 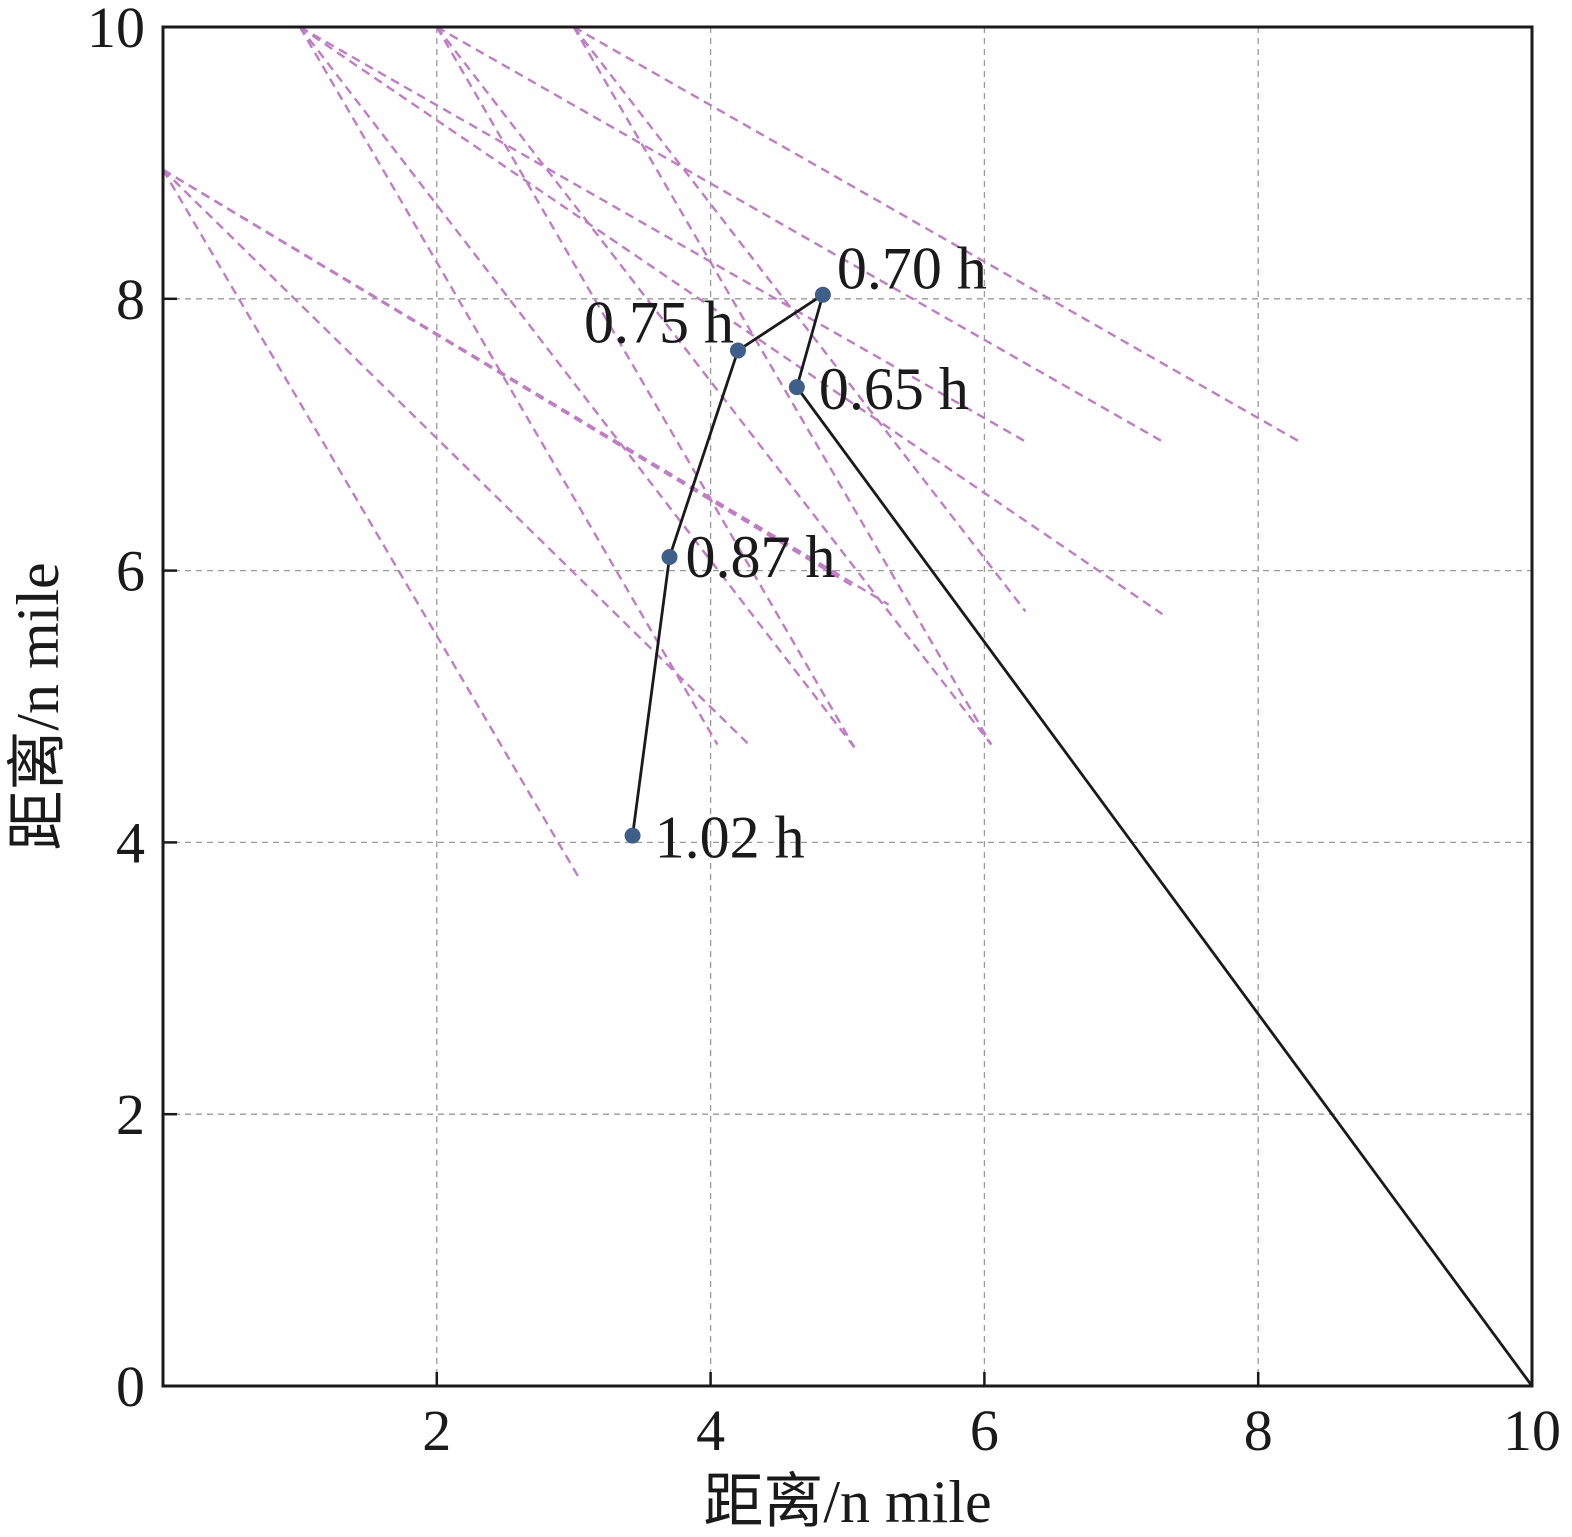 What do you see at coordinates (130, 299) in the screenshot?
I see `y-tick-label: 8` at bounding box center [130, 299].